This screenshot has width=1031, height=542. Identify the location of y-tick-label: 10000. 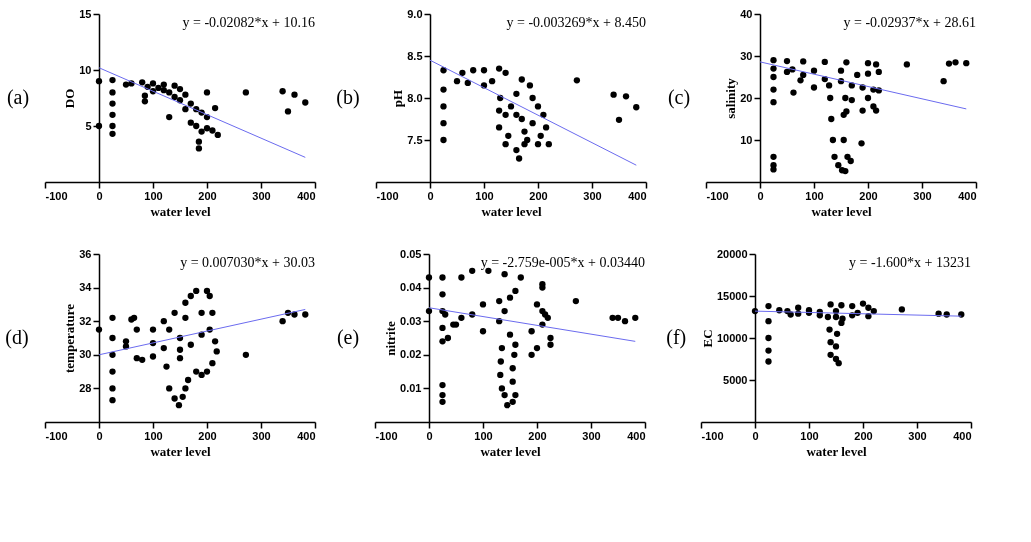
(732, 337).